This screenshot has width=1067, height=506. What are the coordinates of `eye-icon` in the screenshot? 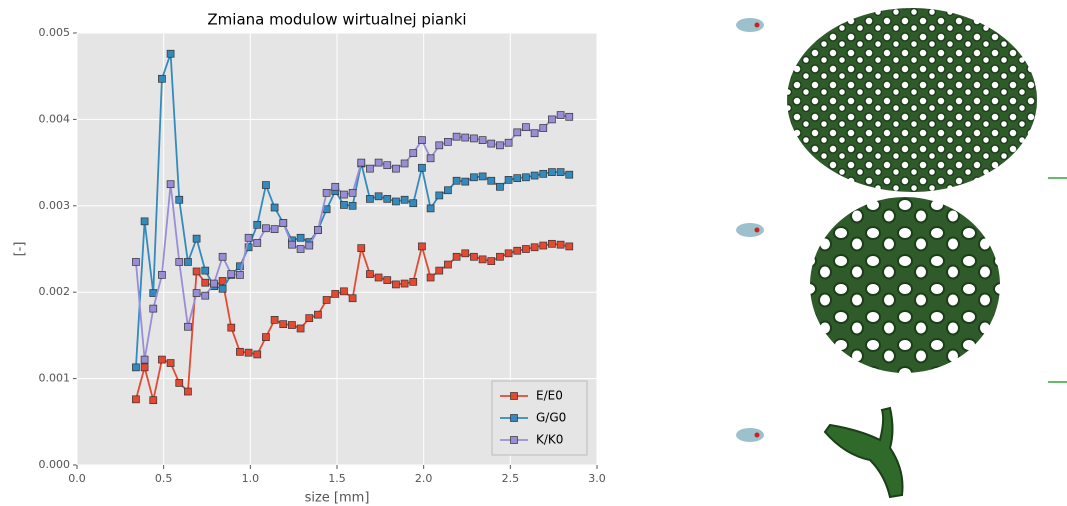 It's located at (750, 435).